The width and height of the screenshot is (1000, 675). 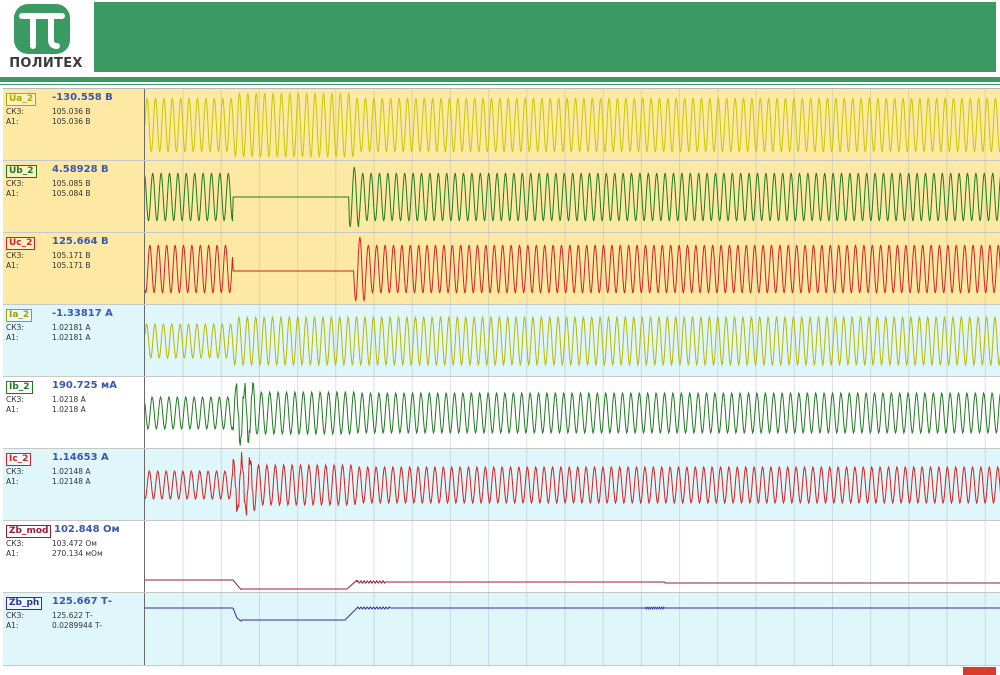 I want to click on a1-value: 1.02148 А, so click(x=71, y=481).